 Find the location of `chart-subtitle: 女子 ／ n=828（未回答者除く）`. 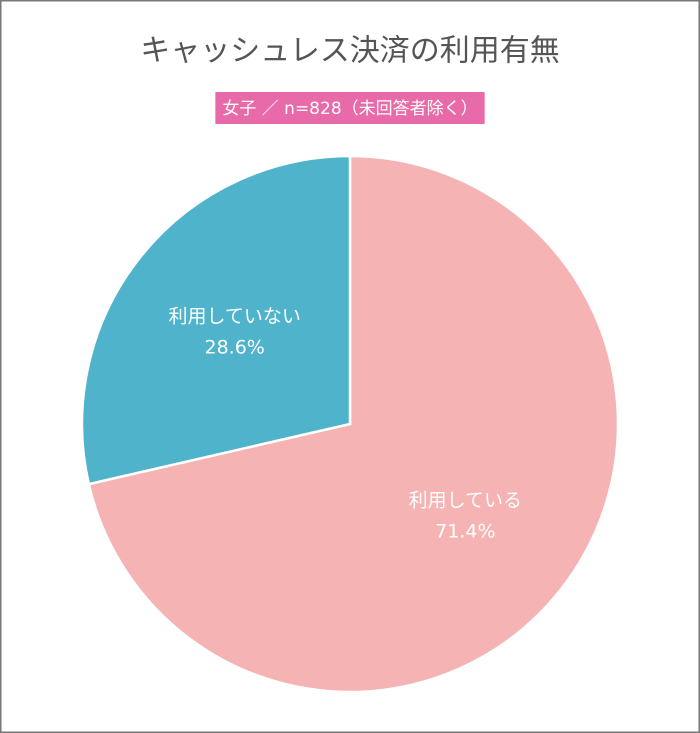

chart-subtitle: 女子 ／ n=828（未回答者除く） is located at coordinates (349, 109).